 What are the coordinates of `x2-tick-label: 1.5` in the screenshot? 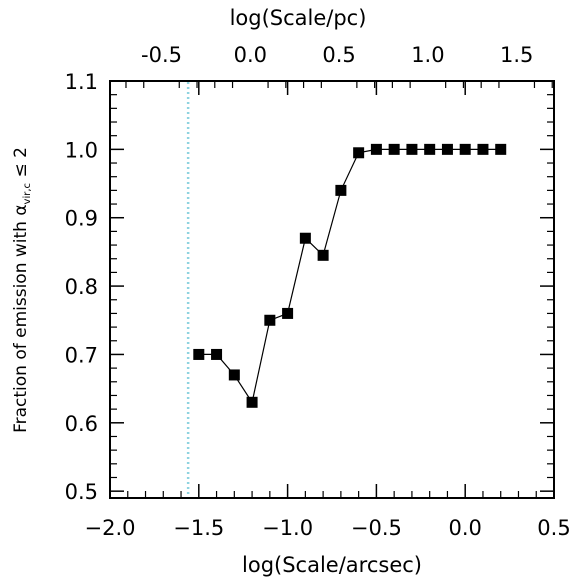 It's located at (516, 55).